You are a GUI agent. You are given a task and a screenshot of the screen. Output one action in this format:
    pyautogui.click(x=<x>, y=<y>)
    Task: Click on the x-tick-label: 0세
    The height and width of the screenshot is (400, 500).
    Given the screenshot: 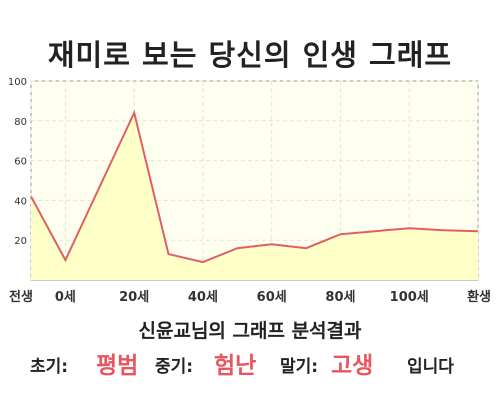 What is the action you would take?
    pyautogui.click(x=65, y=297)
    